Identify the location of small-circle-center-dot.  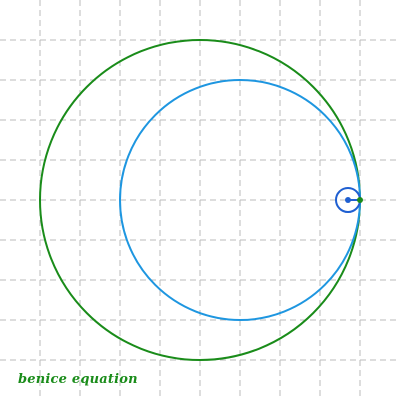
(348, 200).